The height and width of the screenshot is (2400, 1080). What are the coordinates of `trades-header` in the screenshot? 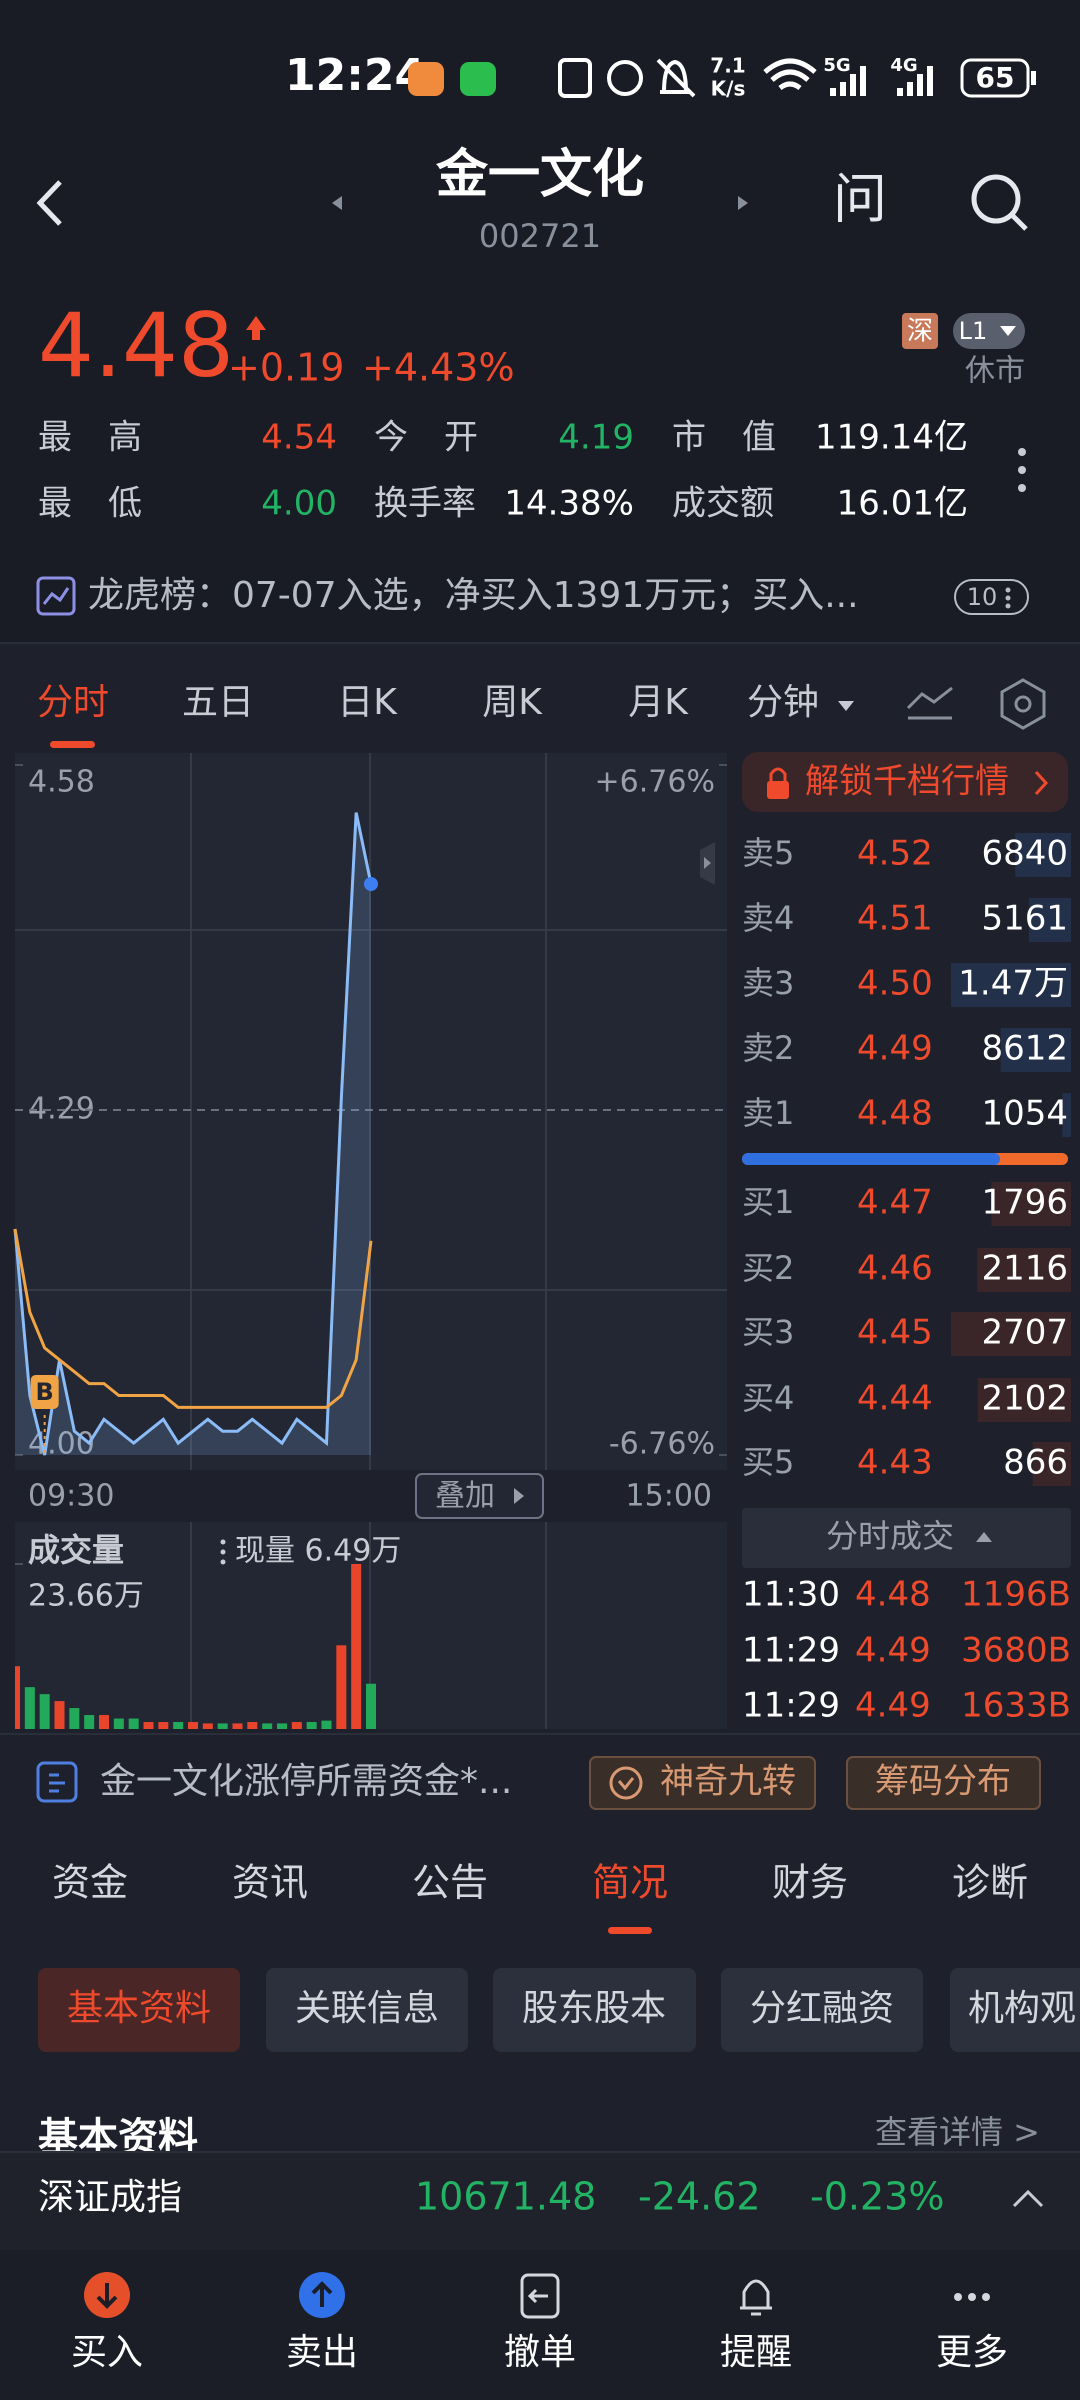 It's located at (906, 1538).